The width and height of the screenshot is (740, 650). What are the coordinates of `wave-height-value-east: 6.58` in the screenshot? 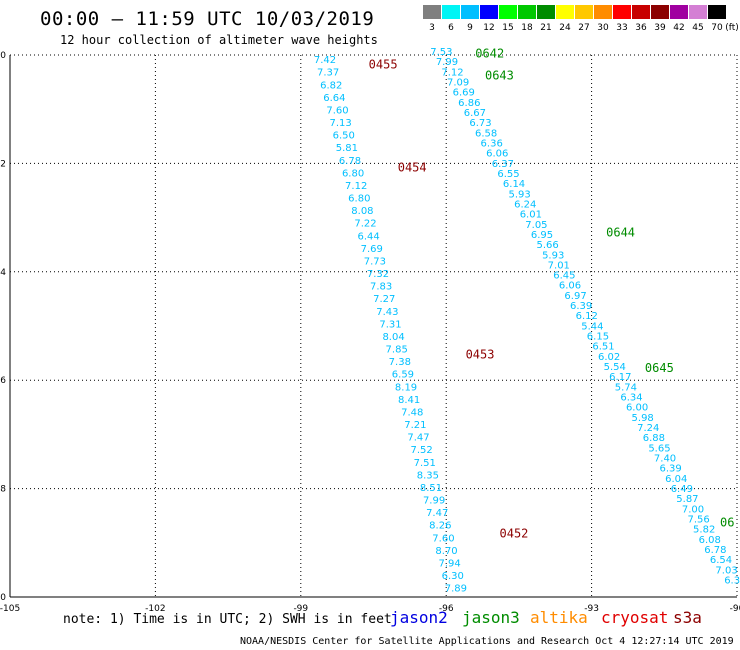 It's located at (486, 133).